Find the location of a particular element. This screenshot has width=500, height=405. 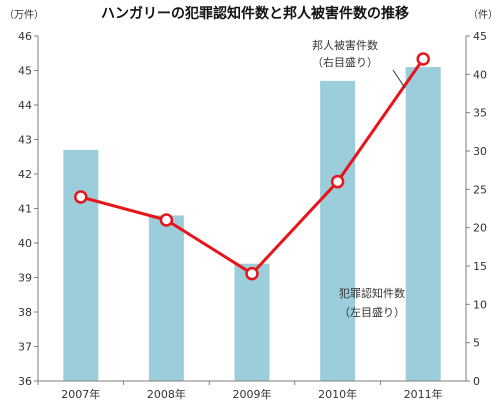

left-tick-label: 45 is located at coordinates (25, 71).